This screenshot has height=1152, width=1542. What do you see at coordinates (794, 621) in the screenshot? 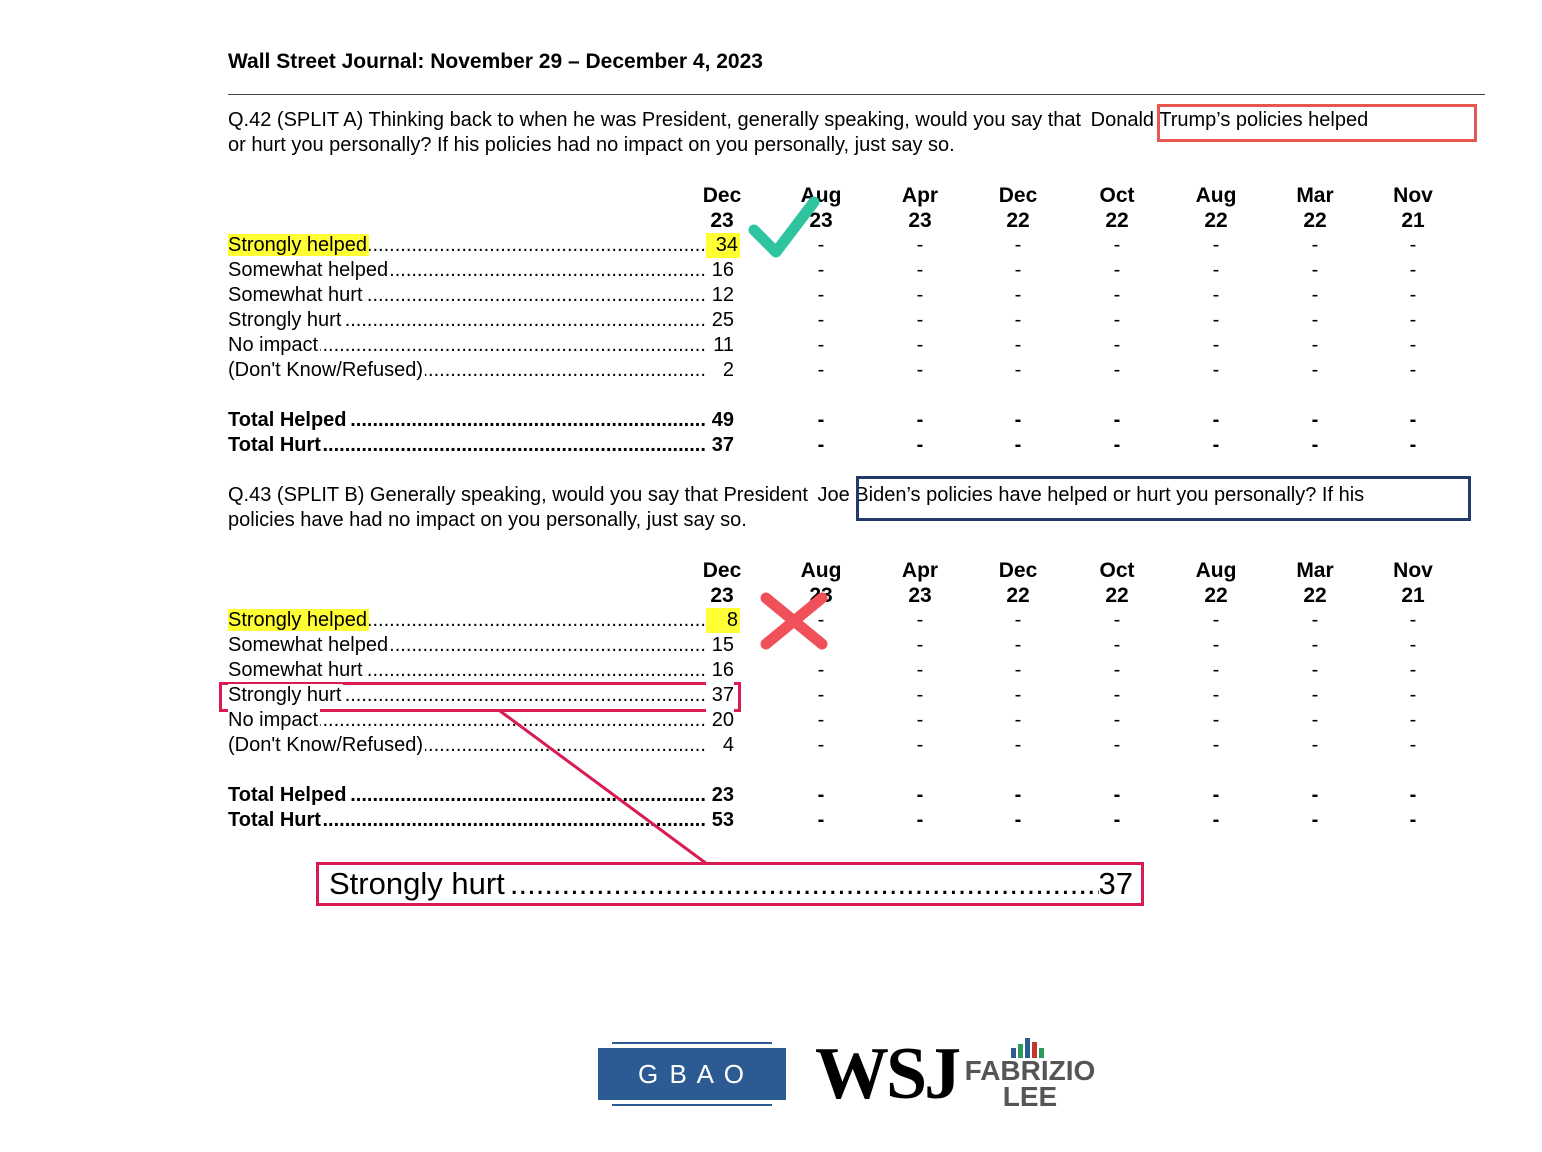
I see `cross-icon` at bounding box center [794, 621].